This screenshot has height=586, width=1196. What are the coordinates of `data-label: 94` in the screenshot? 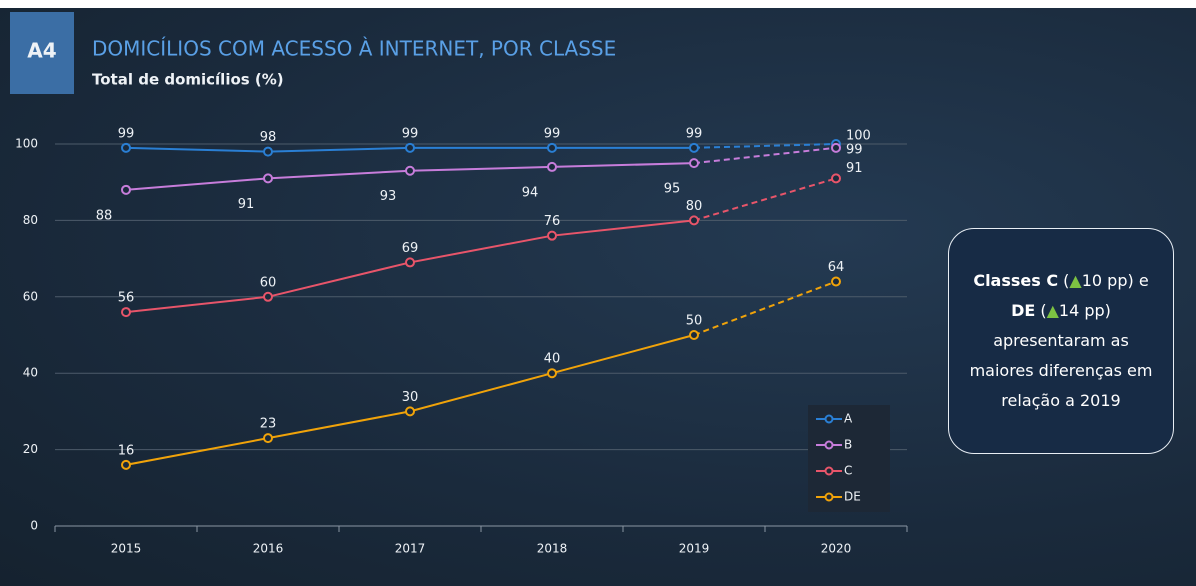 It's located at (530, 192).